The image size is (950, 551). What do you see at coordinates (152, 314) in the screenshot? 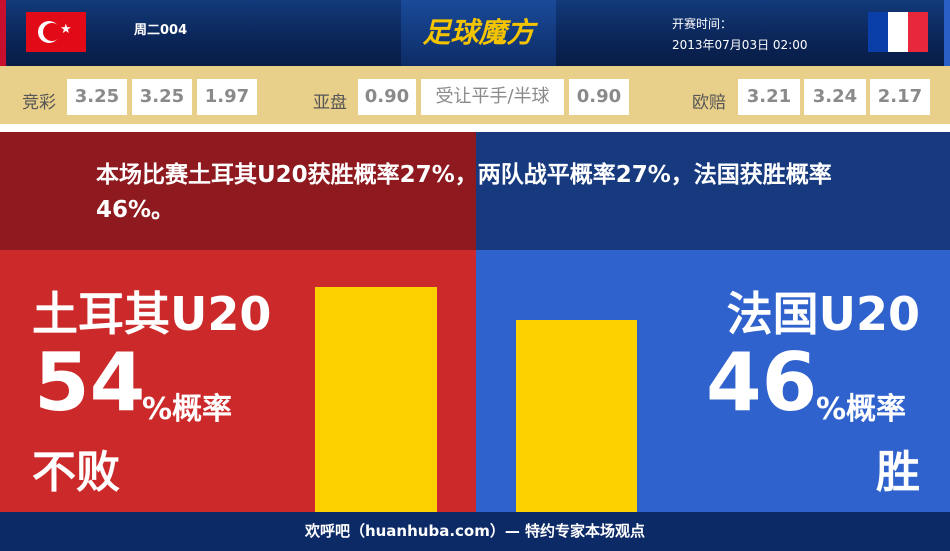
I see `home-team: 土耳其U20` at bounding box center [152, 314].